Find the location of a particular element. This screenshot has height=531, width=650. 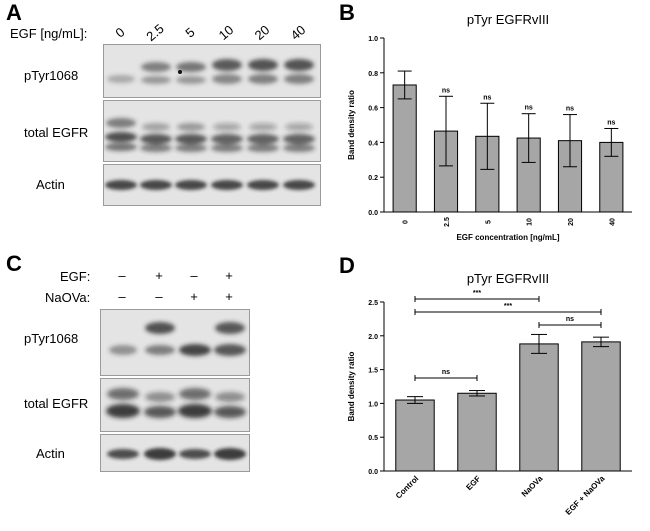

western-blot-ptyr1068-c is located at coordinates (175, 342).